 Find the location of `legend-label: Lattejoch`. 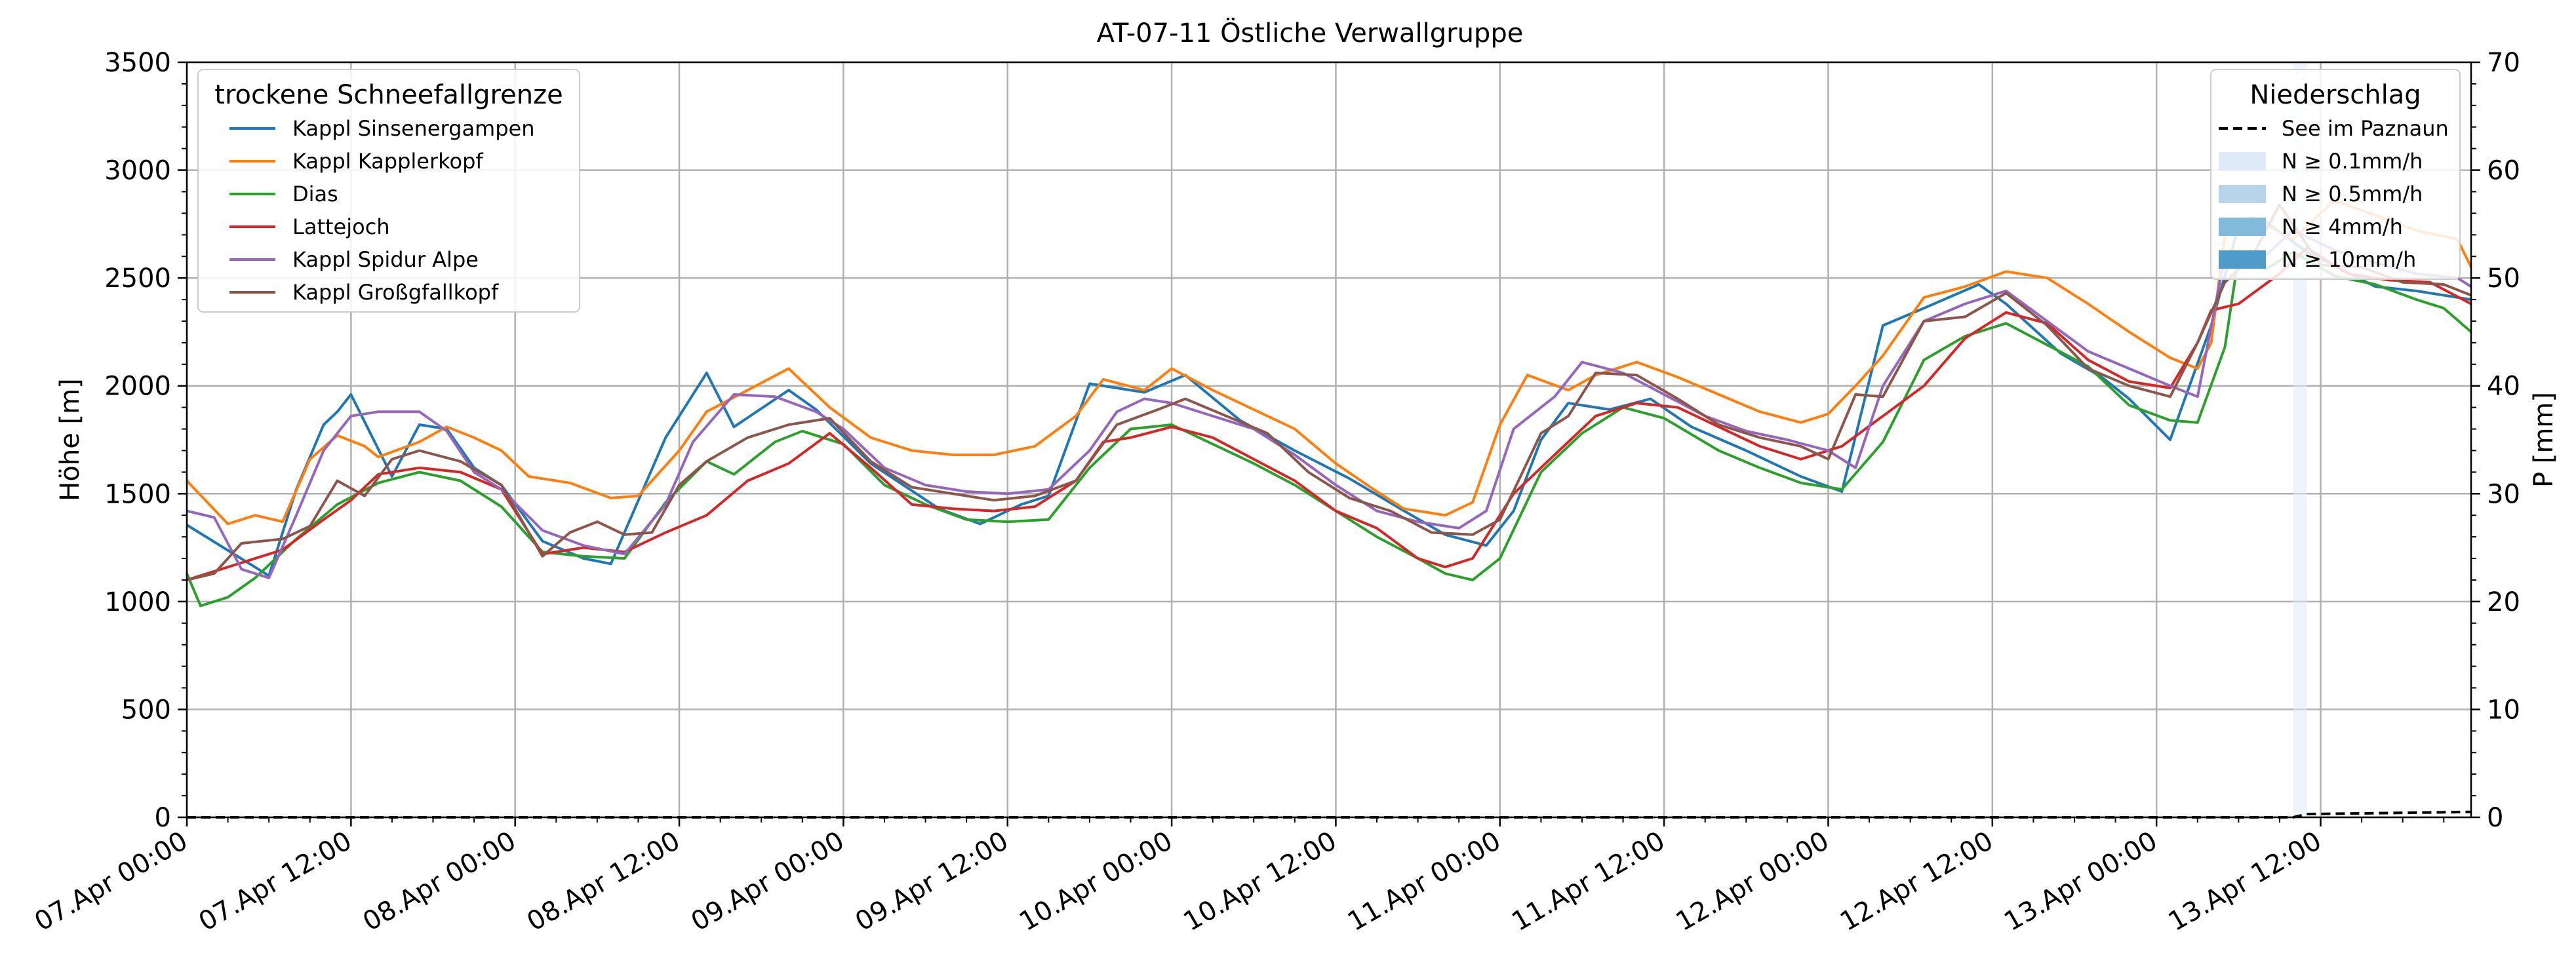

legend-label: Lattejoch is located at coordinates (341, 226).